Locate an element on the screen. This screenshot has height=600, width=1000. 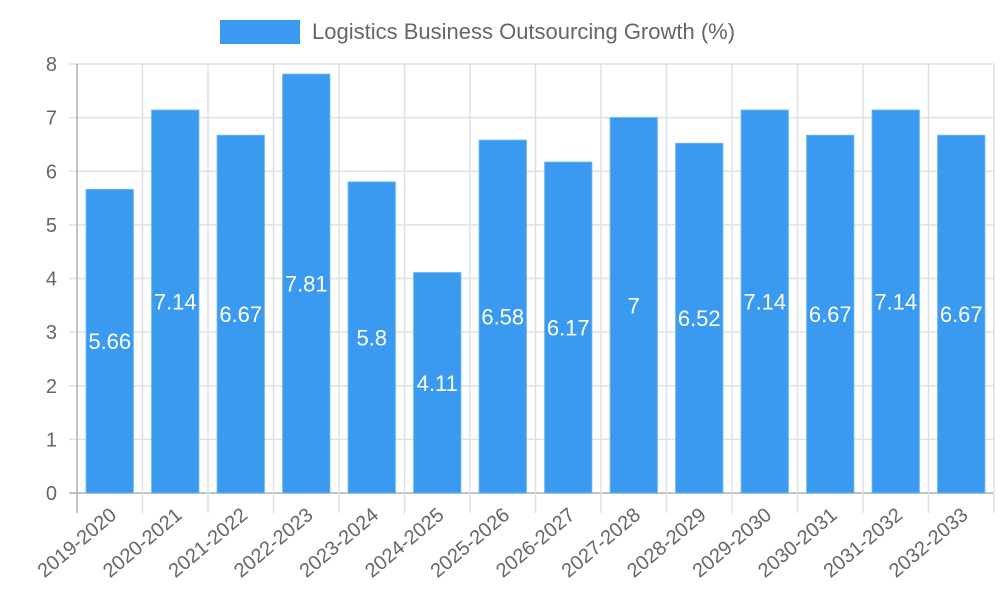
y-tick-label: 4 is located at coordinates (51, 280).